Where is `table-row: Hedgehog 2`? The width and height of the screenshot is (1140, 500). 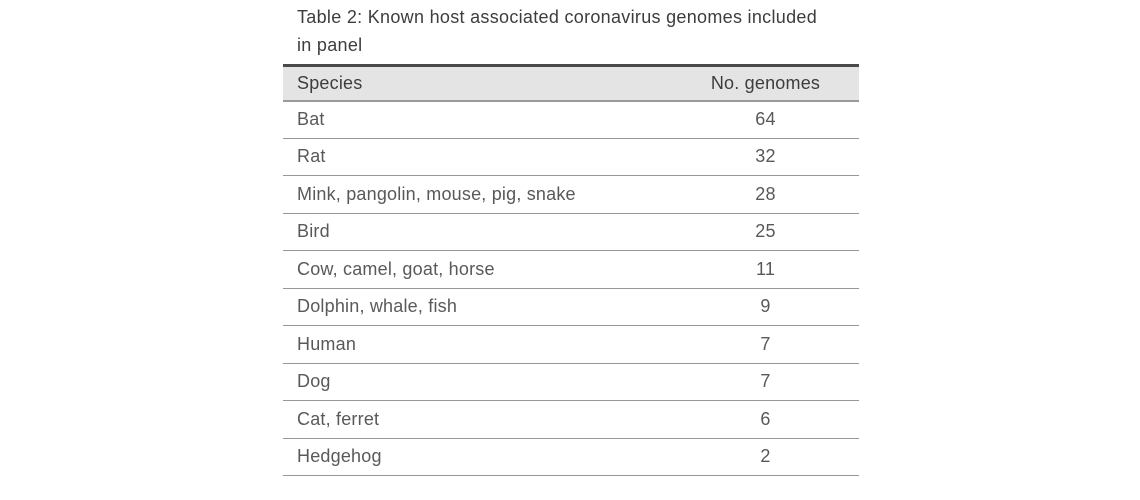 table-row: Hedgehog 2 is located at coordinates (571, 457).